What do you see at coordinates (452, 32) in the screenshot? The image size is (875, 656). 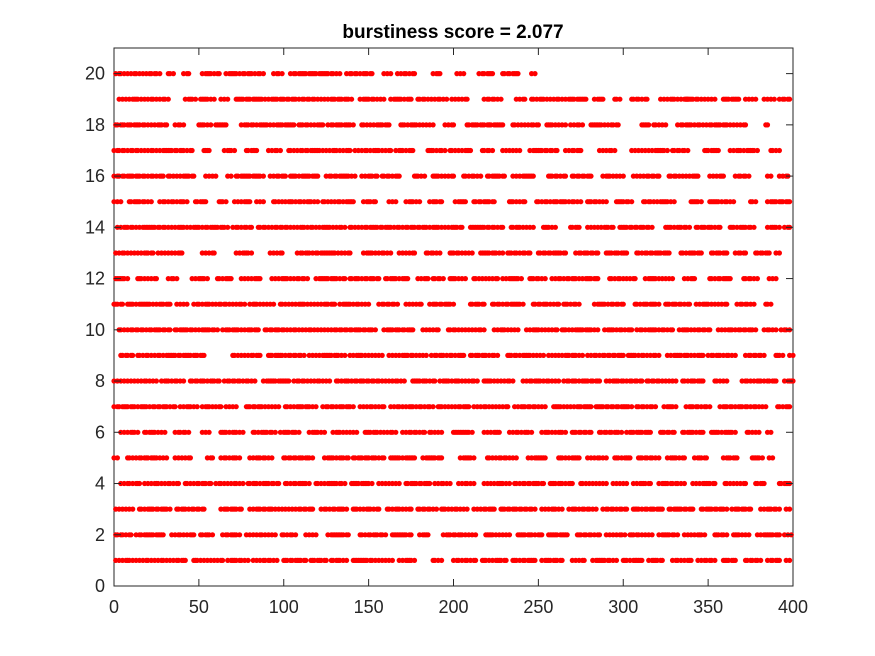 I see `chart-title: burstiness score = 2.077` at bounding box center [452, 32].